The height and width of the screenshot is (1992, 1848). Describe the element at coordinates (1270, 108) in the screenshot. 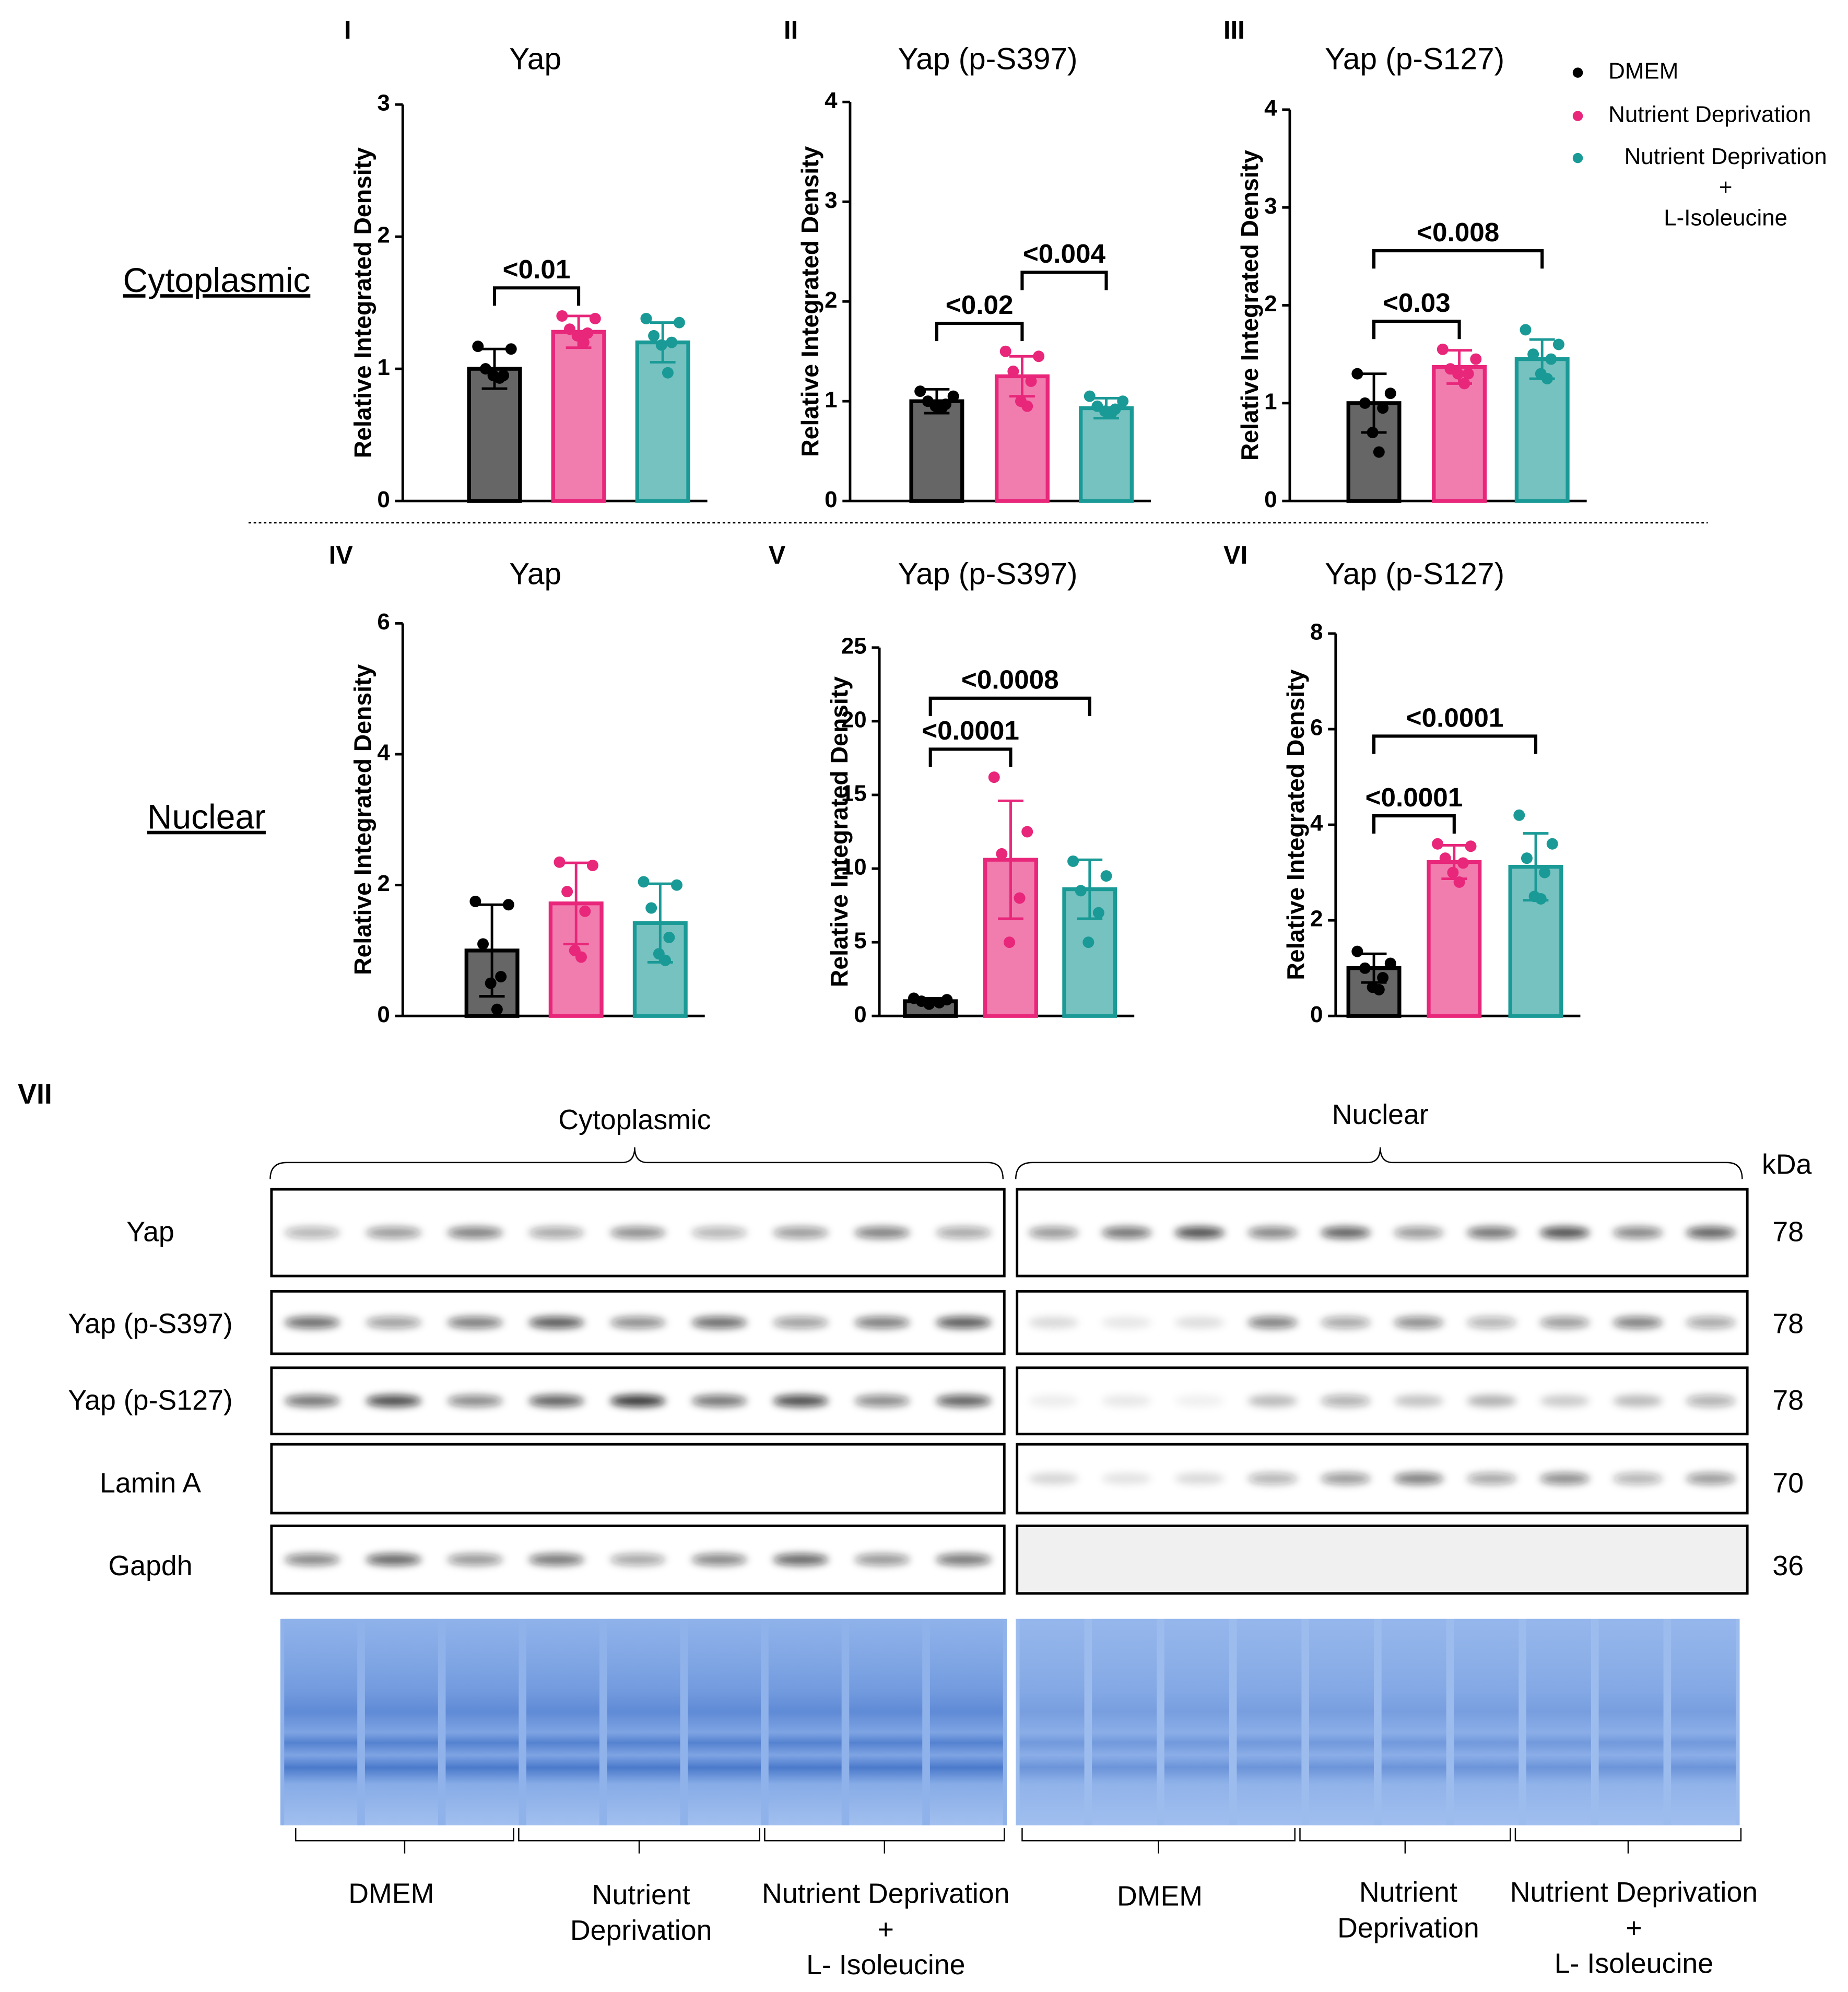

I see `y-tick-label: 4` at that location.